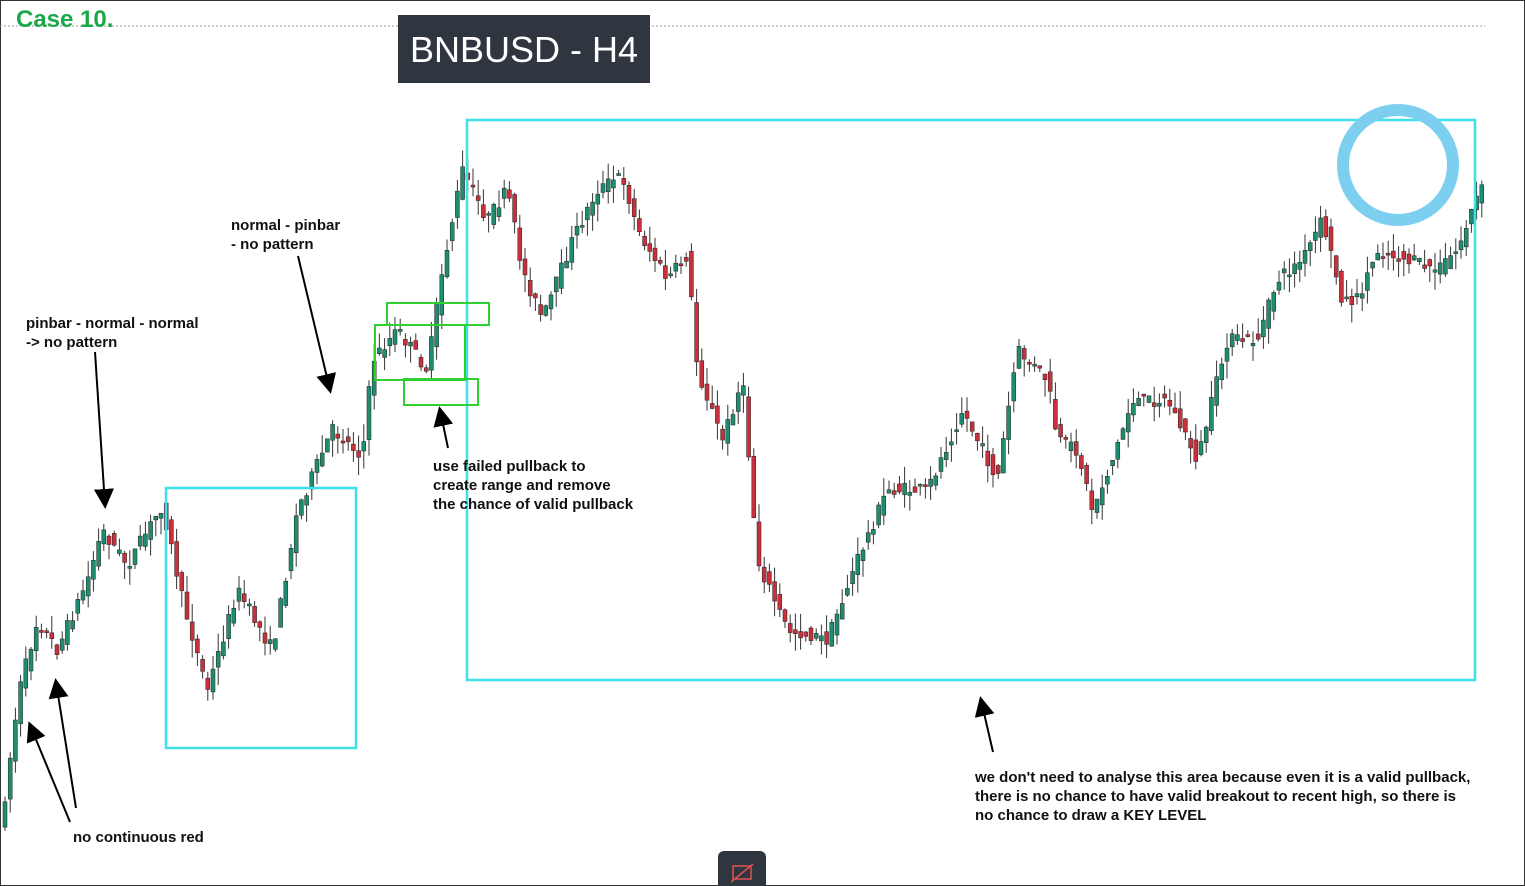  I want to click on toolbar-button, so click(742, 868).